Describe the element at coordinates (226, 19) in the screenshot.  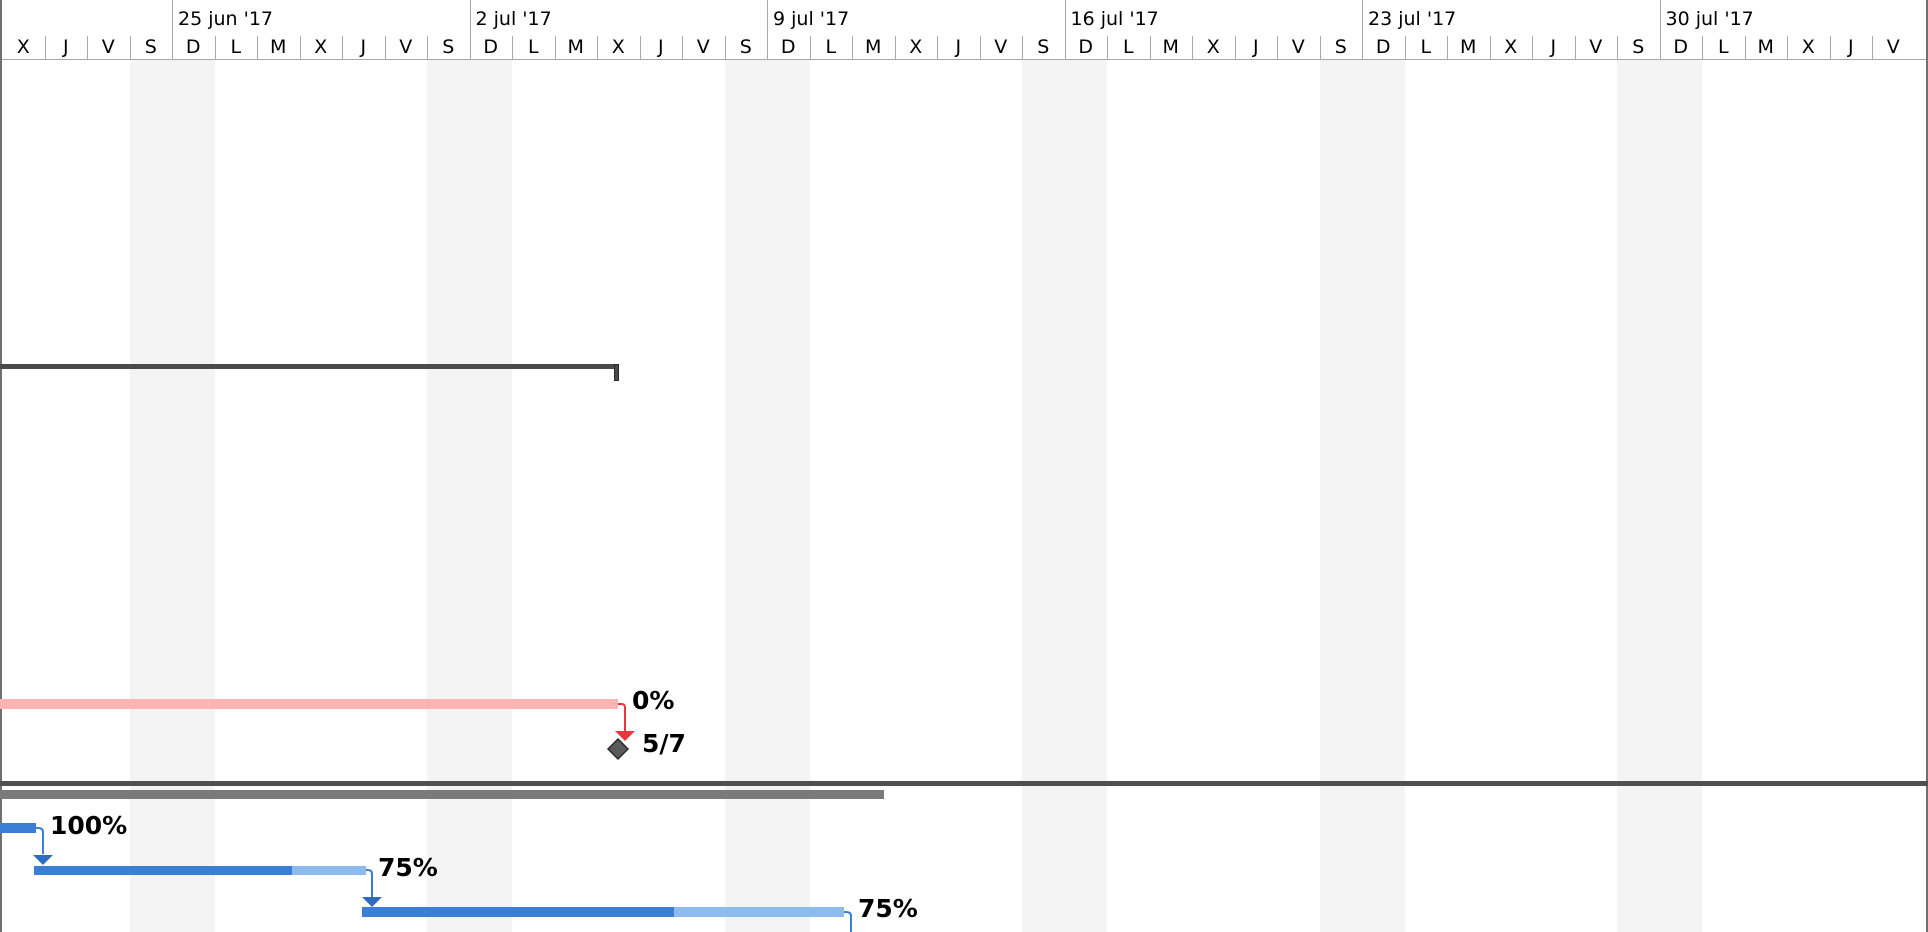
I see `week-label: 25 jun '17` at that location.